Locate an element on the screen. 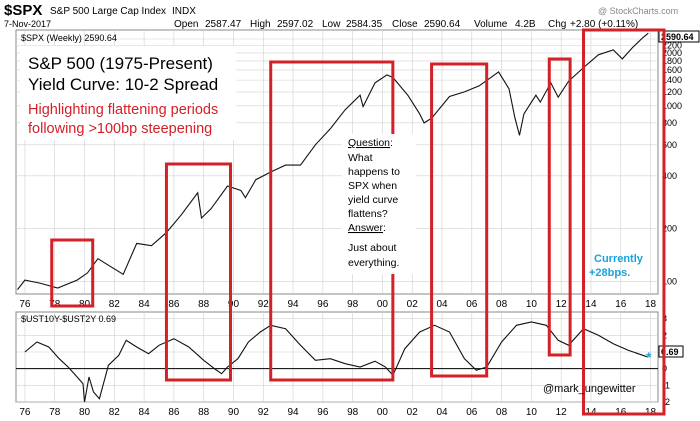 This screenshot has width=700, height=421. ticker-label: $SPX is located at coordinates (23, 10).